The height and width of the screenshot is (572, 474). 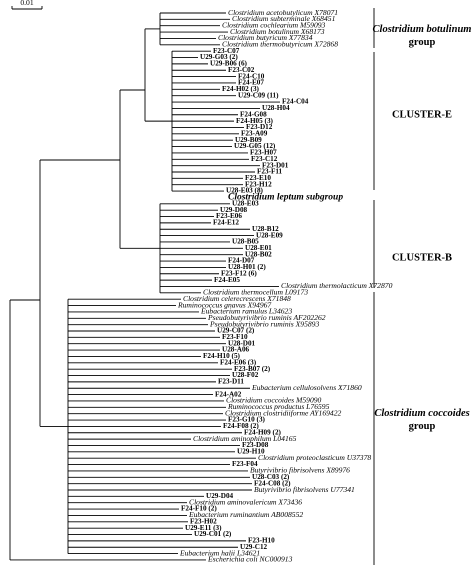 What do you see at coordinates (422, 257) in the screenshot?
I see `group-label: CLUSTER-B` at bounding box center [422, 257].